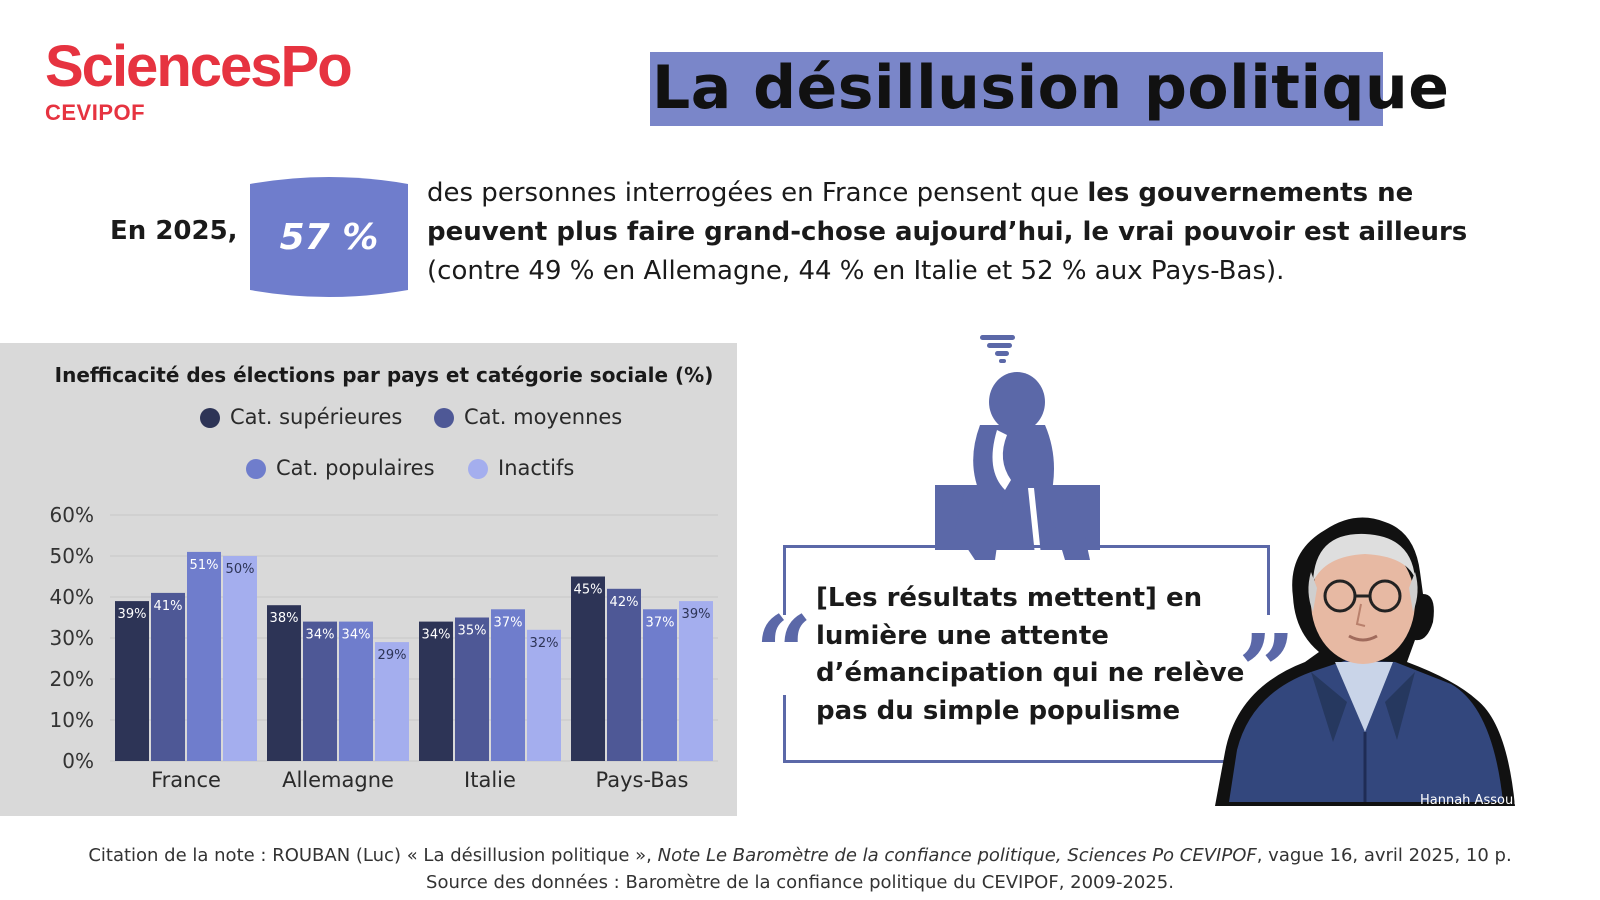 The width and height of the screenshot is (1600, 900). I want to click on bar-value-label: 51%, so click(204, 565).